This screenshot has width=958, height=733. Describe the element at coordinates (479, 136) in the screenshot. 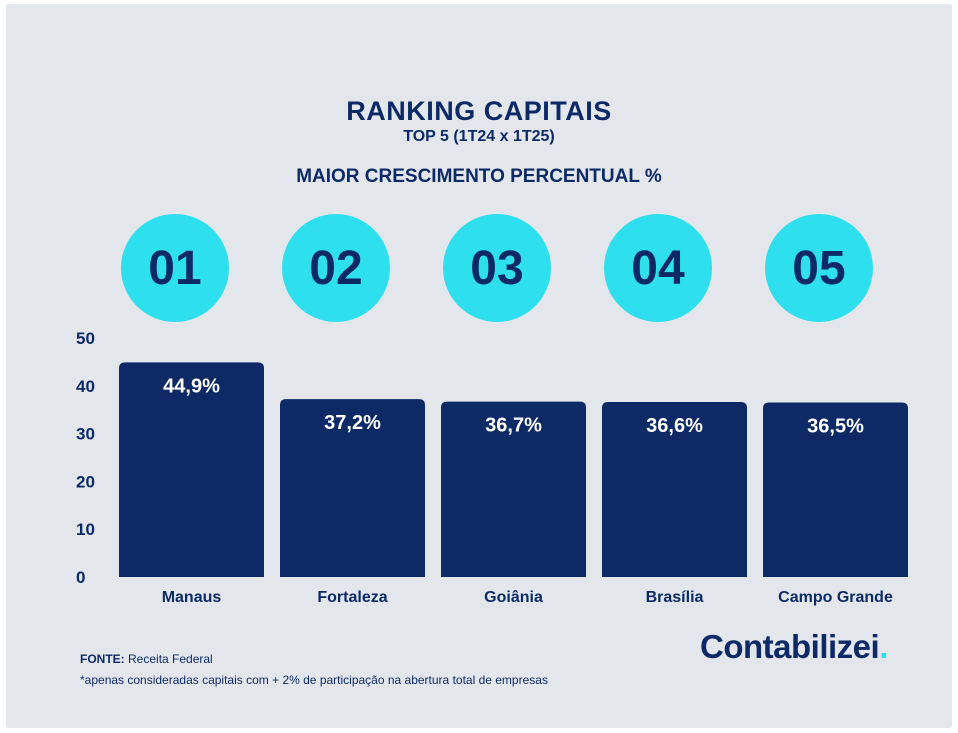

I see `page-subtitle: TOP 5 (1T24 x 1T25)` at that location.